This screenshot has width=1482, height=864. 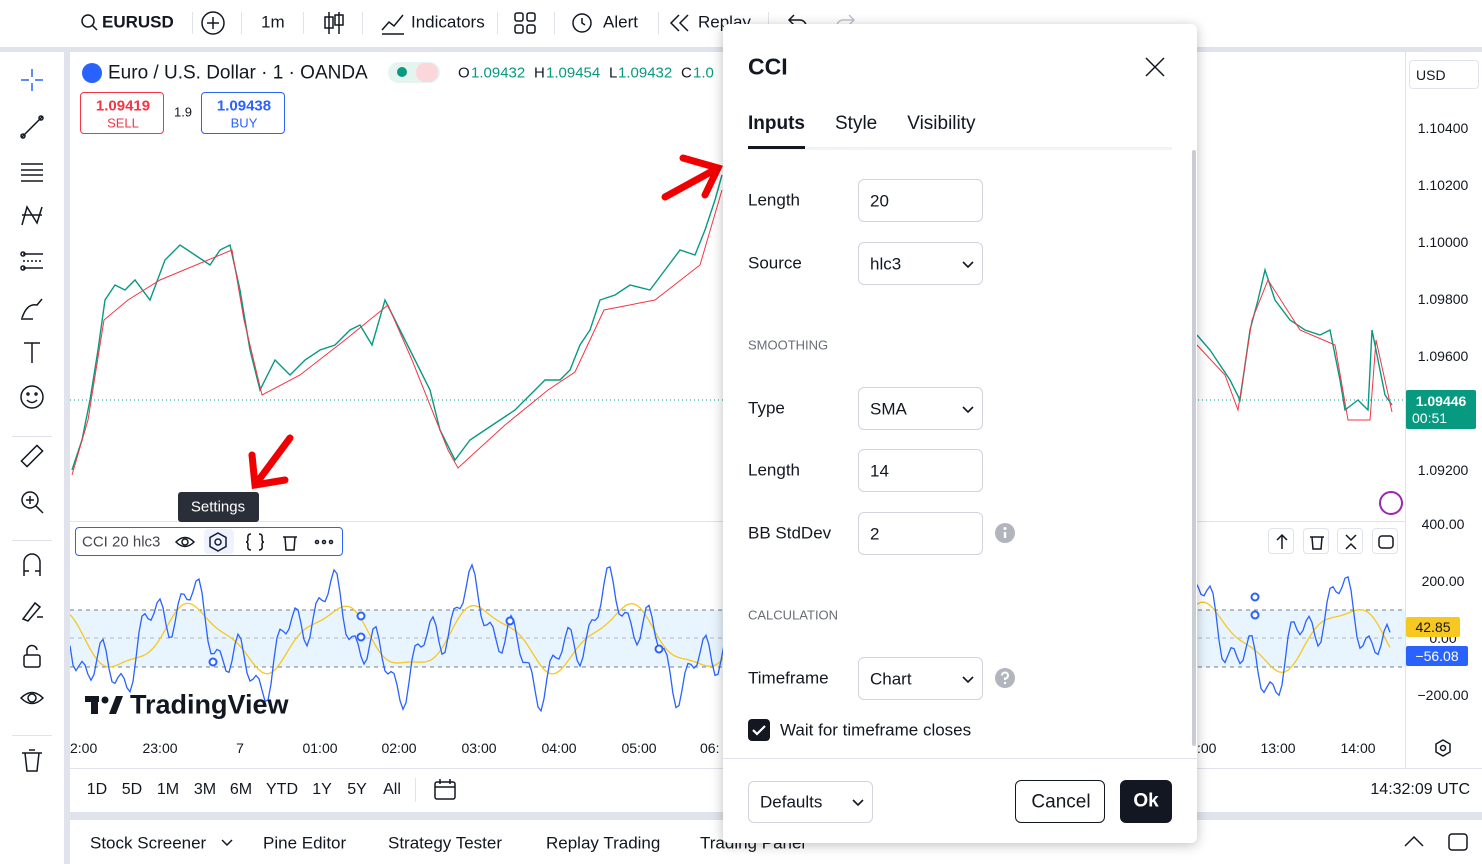 What do you see at coordinates (1420, 789) in the screenshot?
I see `clock: 14:32:09 UTC` at bounding box center [1420, 789].